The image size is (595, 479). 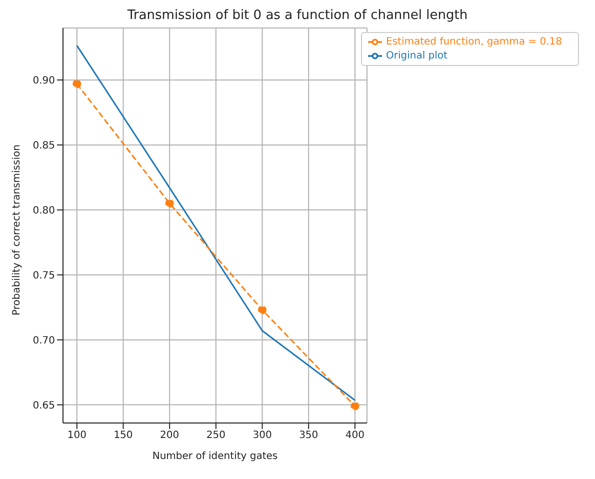 What do you see at coordinates (170, 436) in the screenshot?
I see `x-tick-label: 200` at bounding box center [170, 436].